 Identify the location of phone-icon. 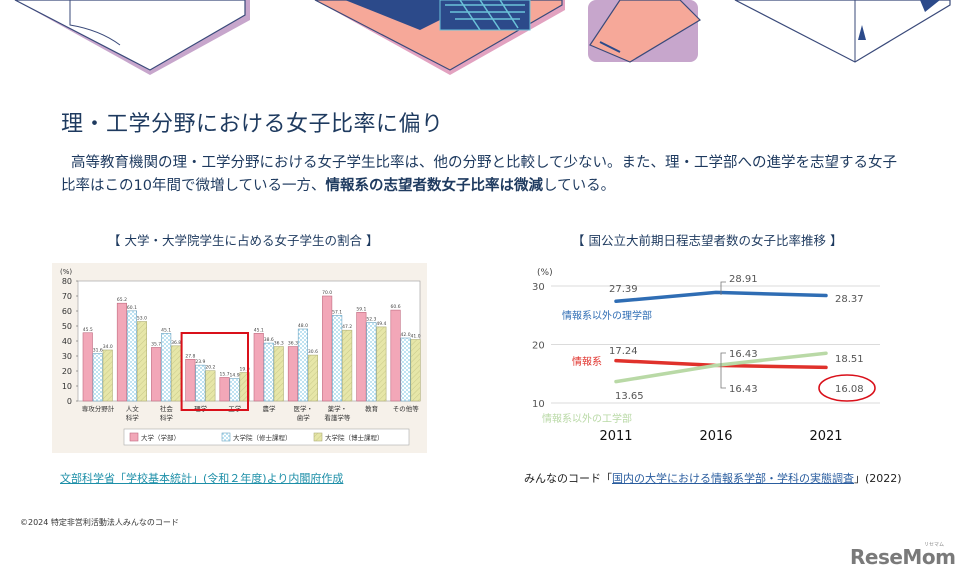
(644, 31).